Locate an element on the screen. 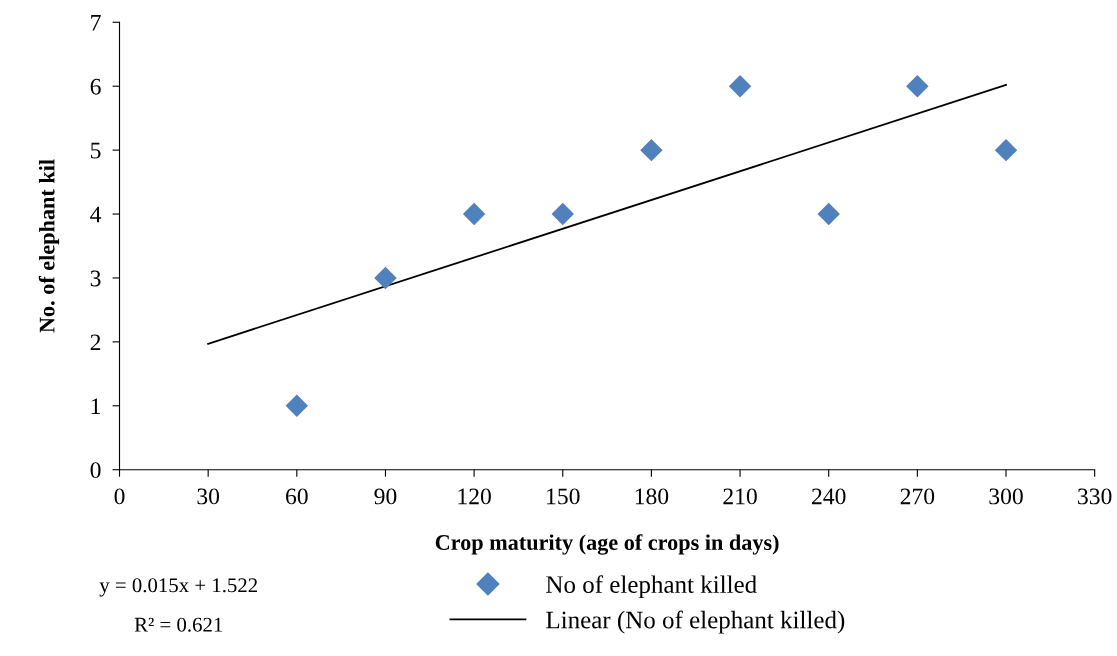  y-tick-label: 3 is located at coordinates (95, 278).